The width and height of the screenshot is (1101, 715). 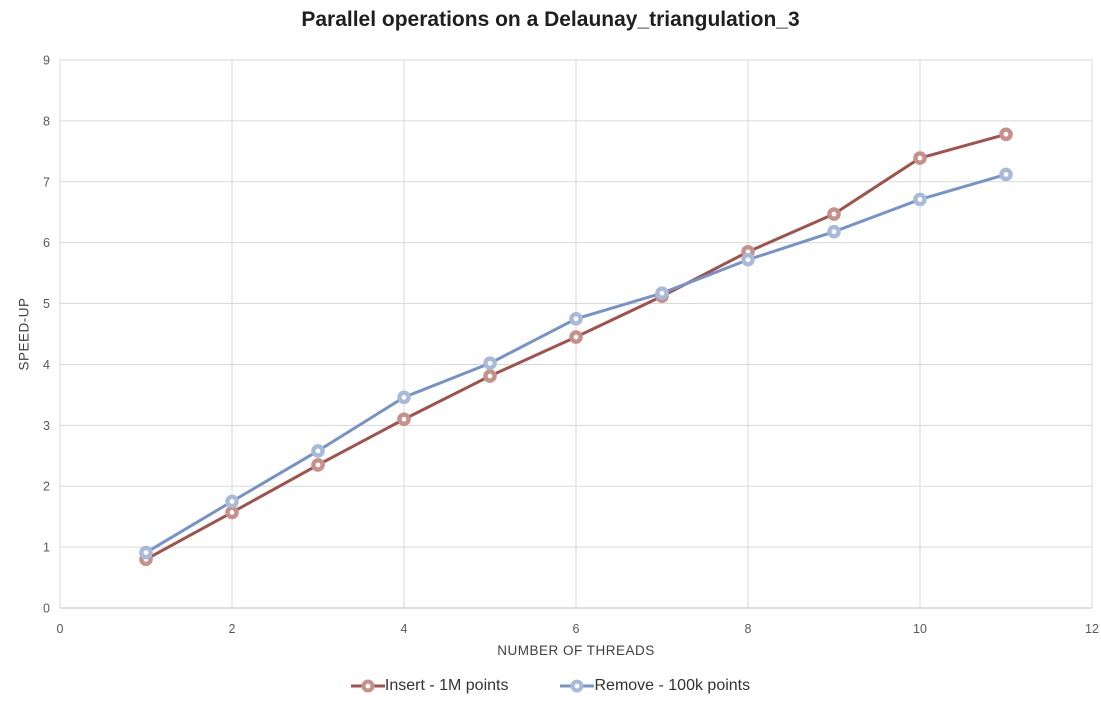 What do you see at coordinates (60, 629) in the screenshot?
I see `x-tick-label: 0` at bounding box center [60, 629].